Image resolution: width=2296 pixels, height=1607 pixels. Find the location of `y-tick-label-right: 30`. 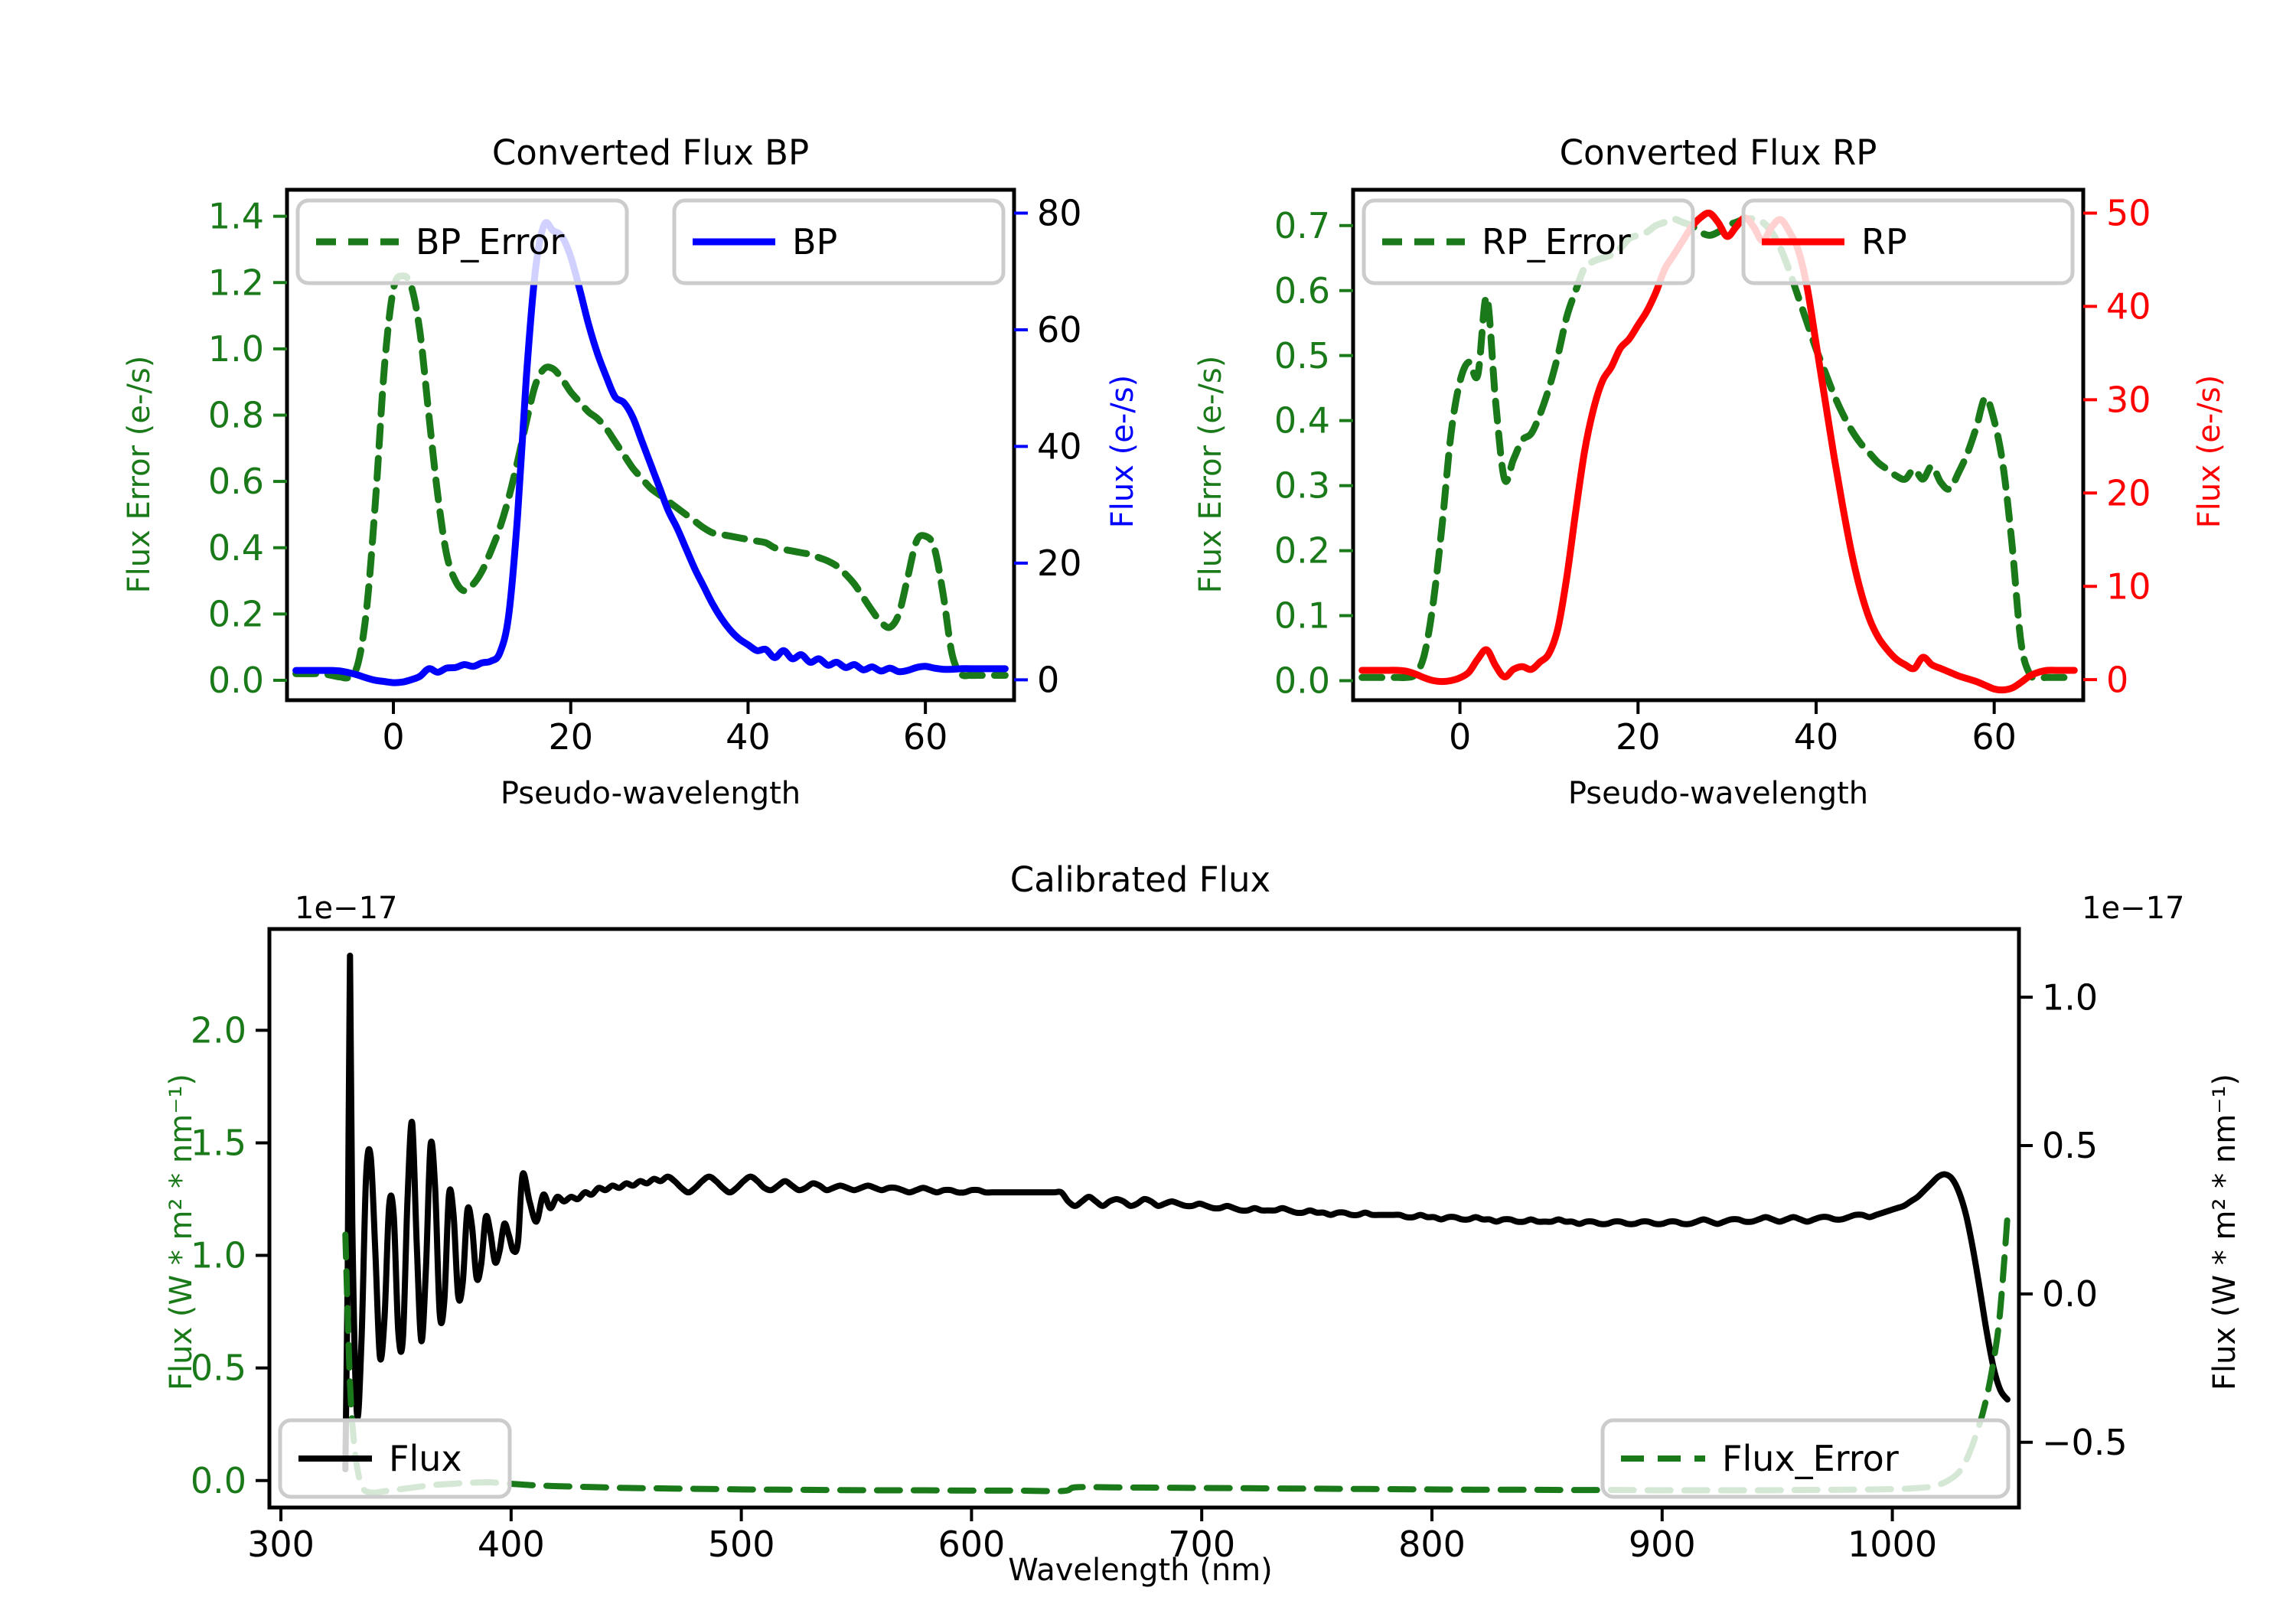

y-tick-label-right: 30 is located at coordinates (2128, 399).